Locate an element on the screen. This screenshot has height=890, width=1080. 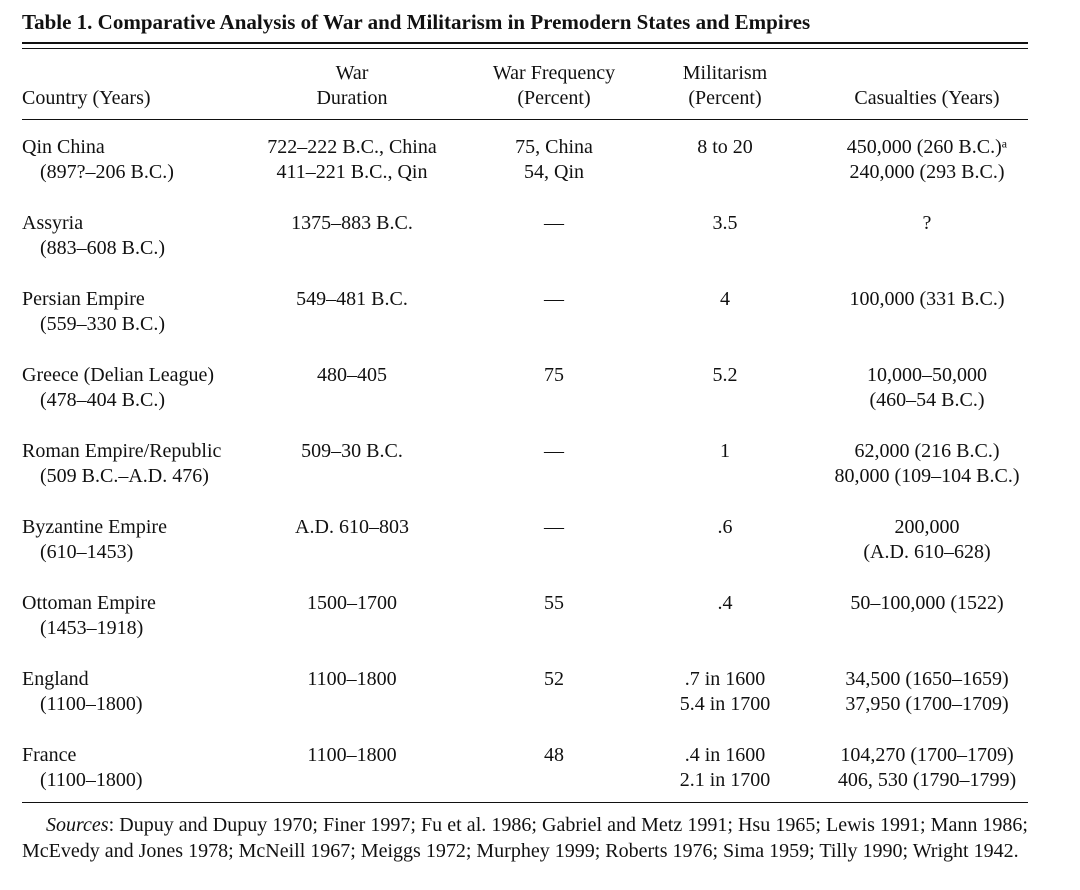
cell-duration-line: 480–405 is located at coordinates (352, 375).